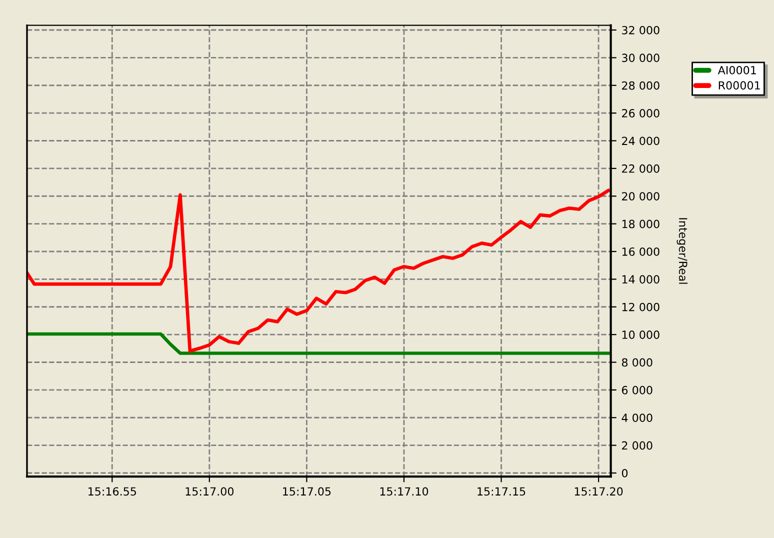 This screenshot has height=538, width=774. What do you see at coordinates (598, 491) in the screenshot?
I see `x-tick-label: 15:17.20` at bounding box center [598, 491].